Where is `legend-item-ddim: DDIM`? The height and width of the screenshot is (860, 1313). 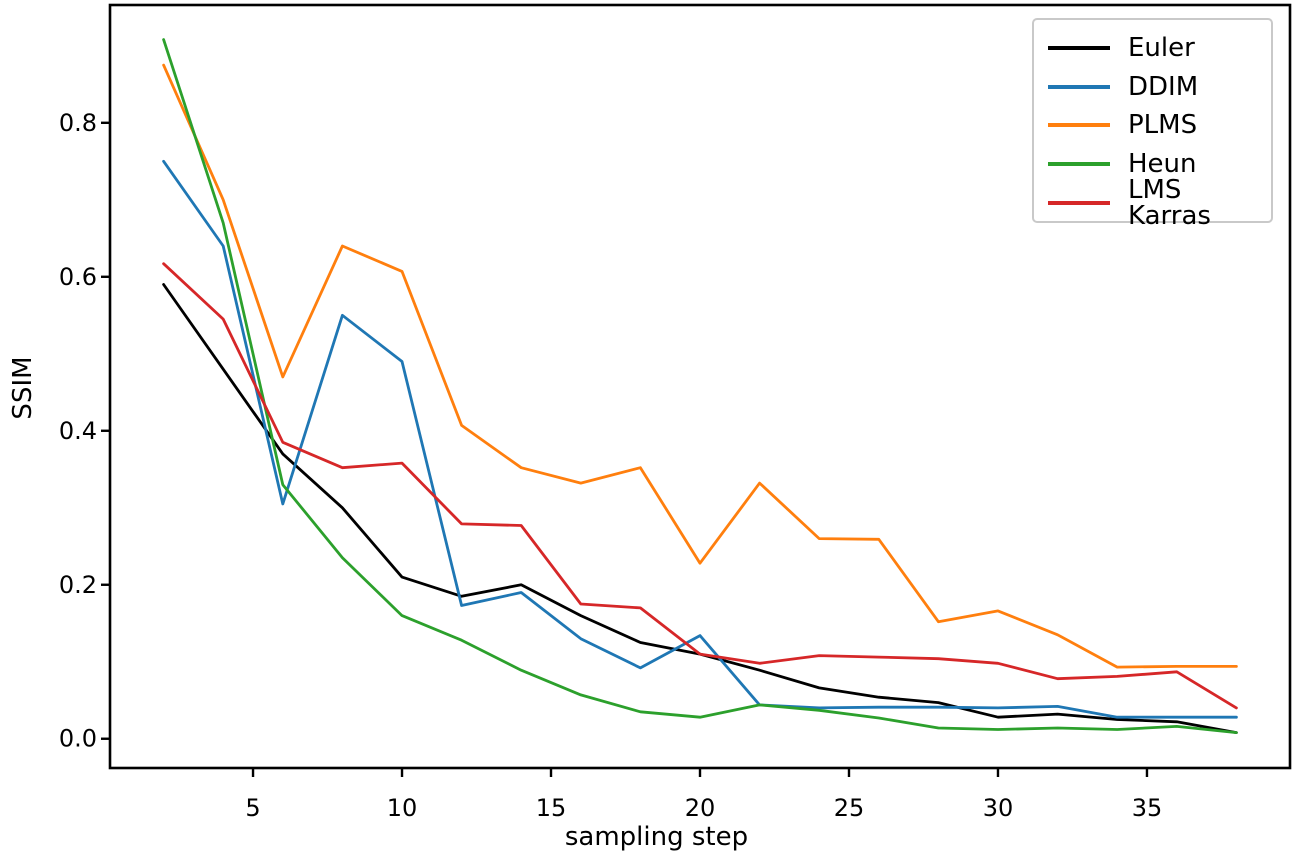
legend-item-ddim: DDIM is located at coordinates (1159, 87).